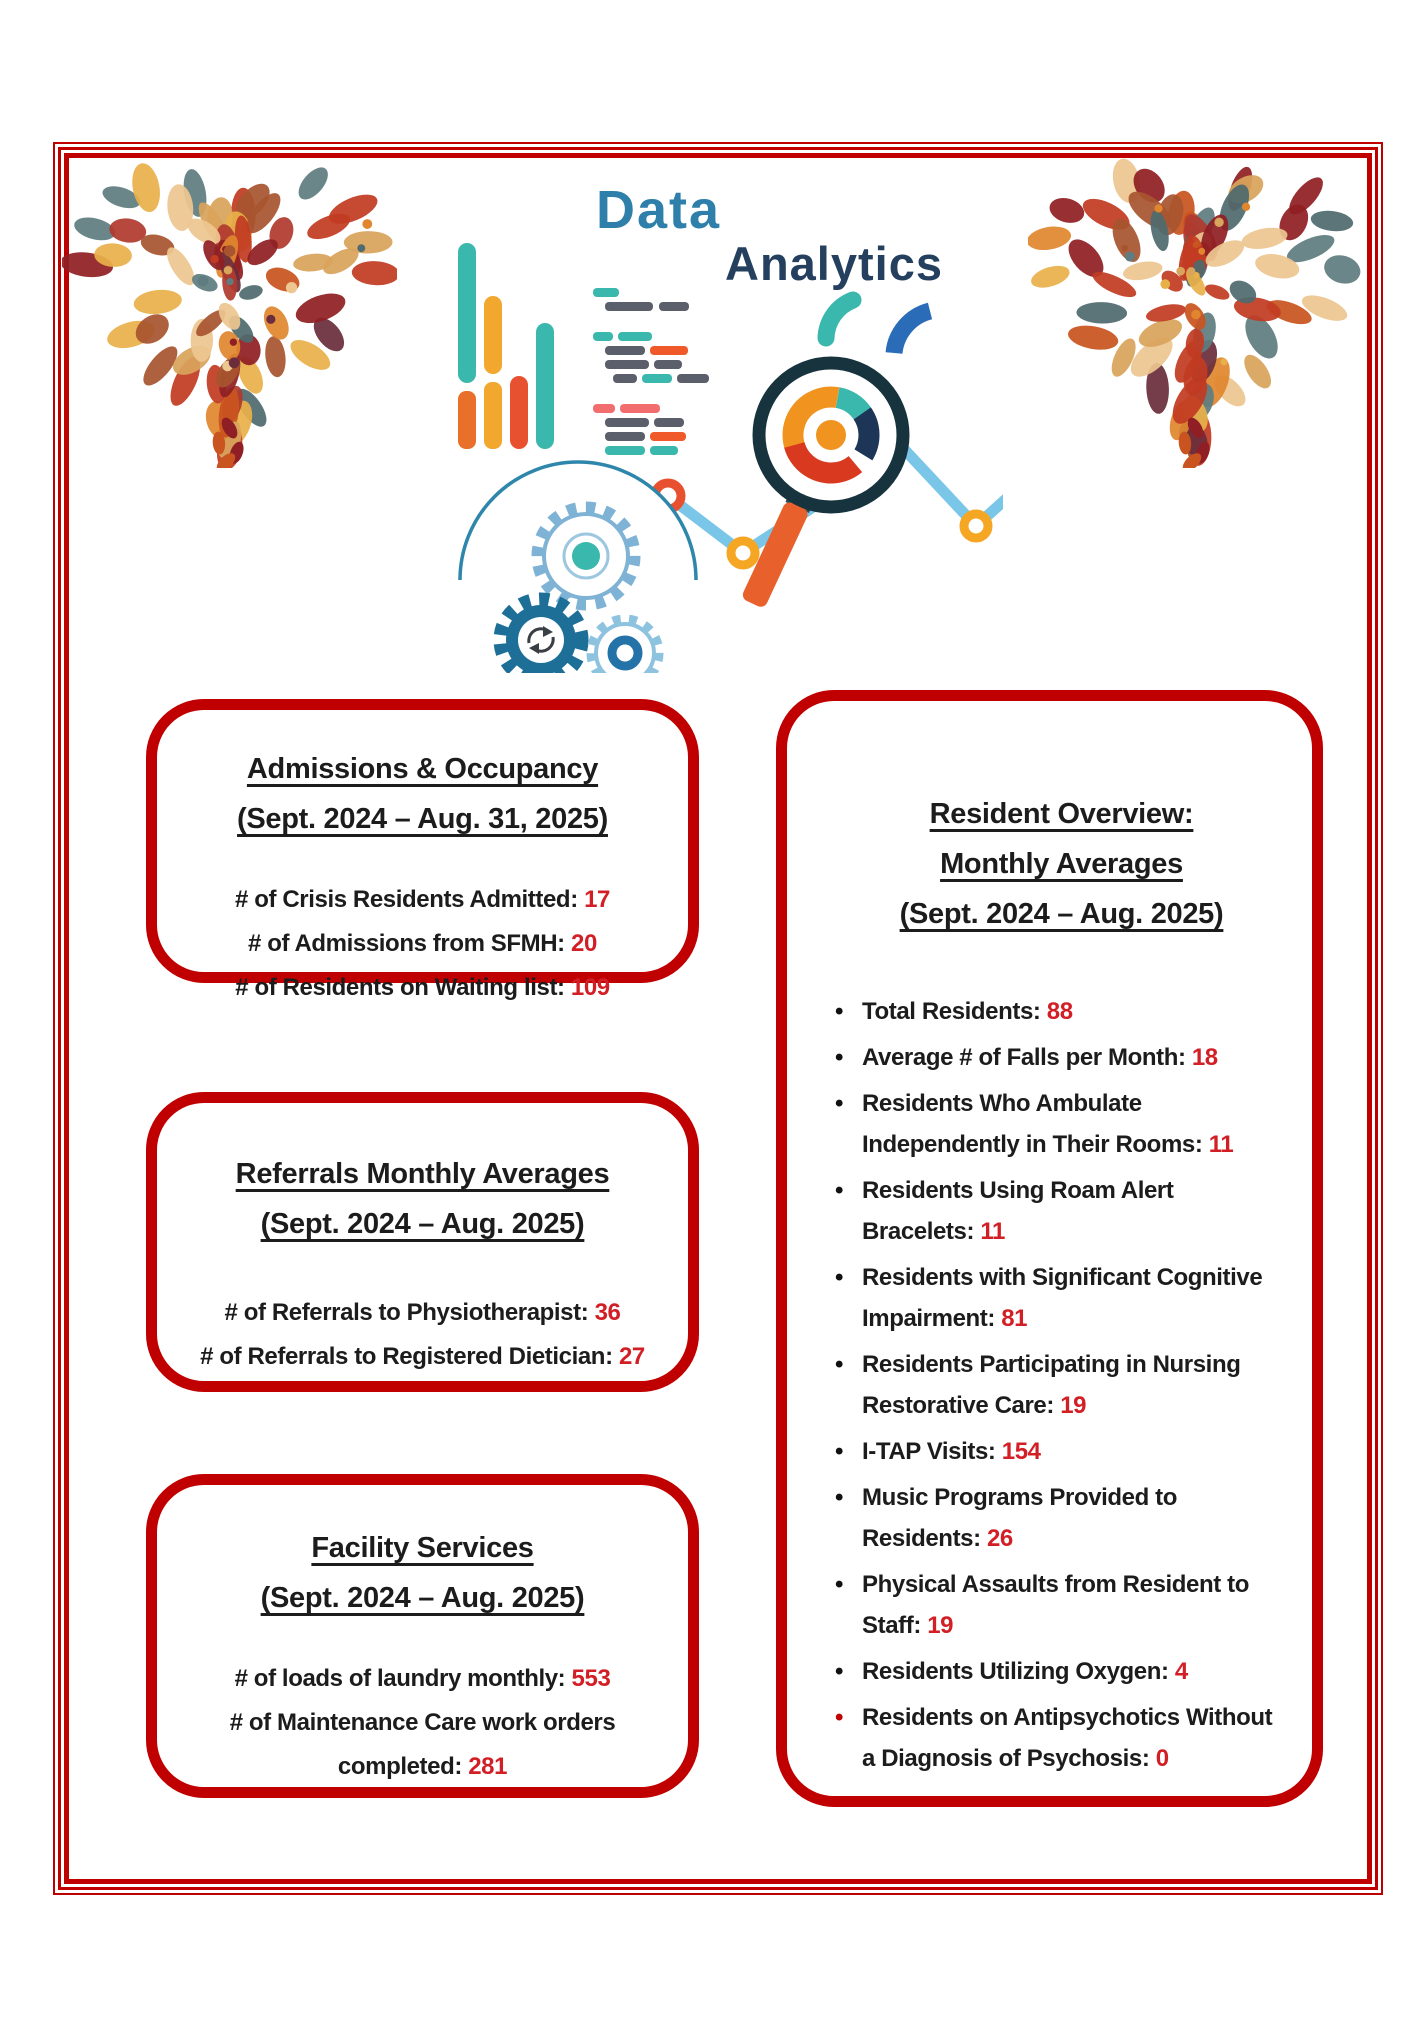 The width and height of the screenshot is (1428, 2028). I want to click on stat-value: 17, so click(597, 899).